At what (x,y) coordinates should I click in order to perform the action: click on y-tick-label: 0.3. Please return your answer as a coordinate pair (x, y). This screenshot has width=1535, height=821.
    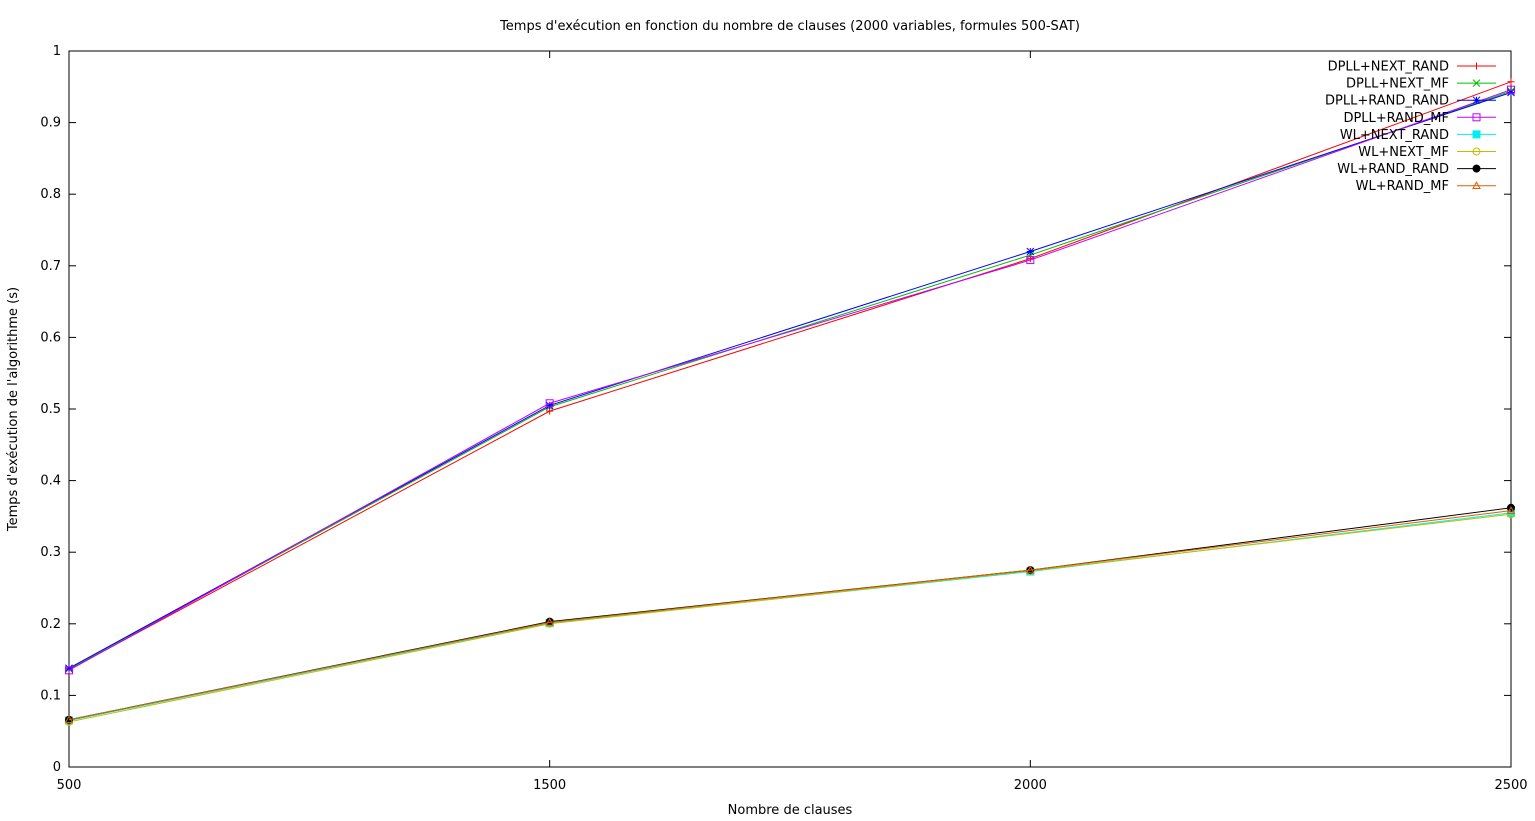
    Looking at the image, I should click on (50, 552).